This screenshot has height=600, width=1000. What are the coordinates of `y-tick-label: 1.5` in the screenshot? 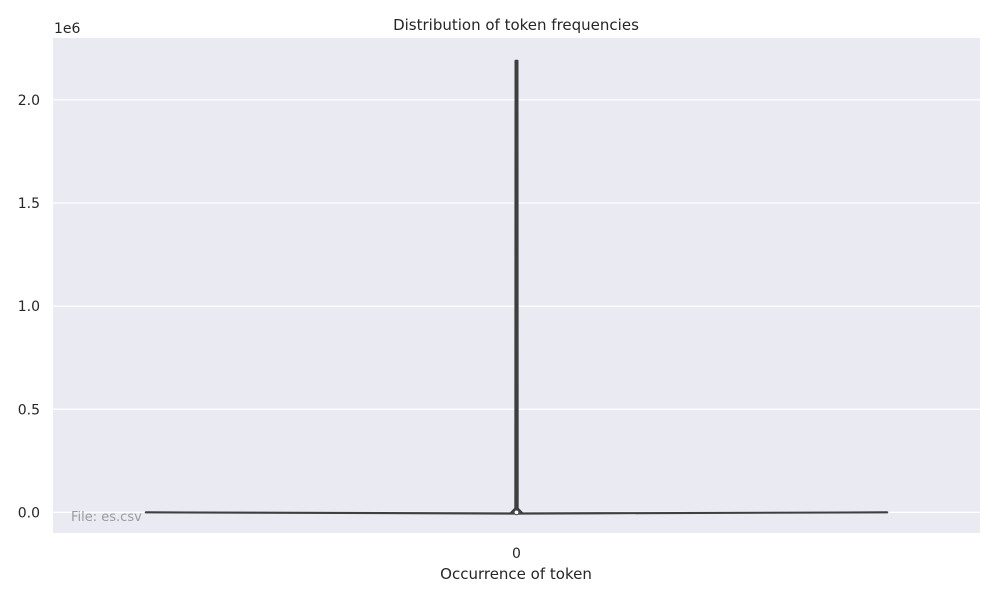 It's located at (29, 204).